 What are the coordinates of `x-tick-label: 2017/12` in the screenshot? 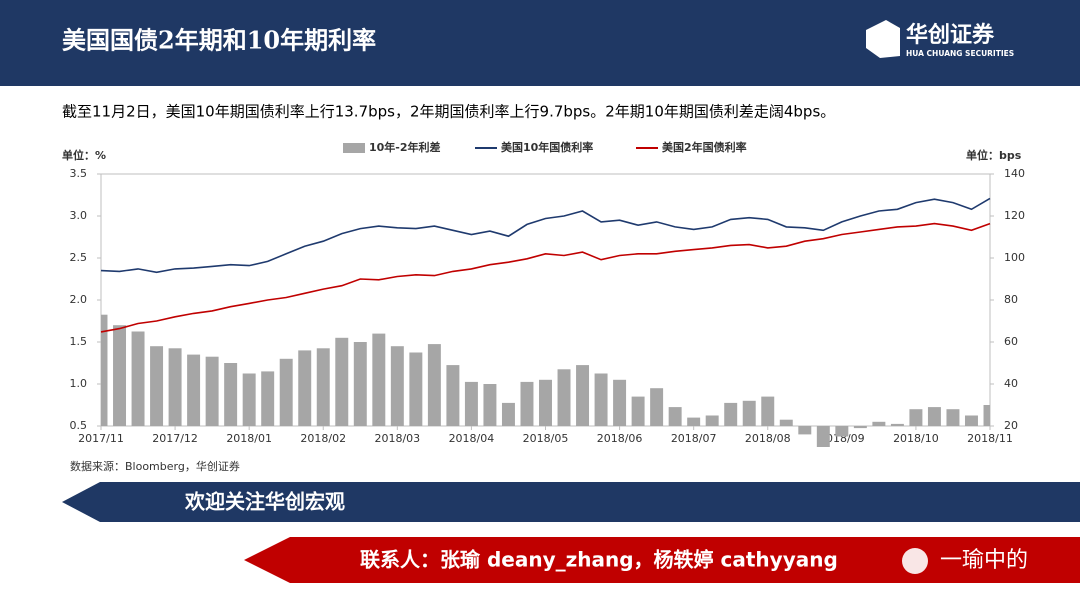 It's located at (175, 438).